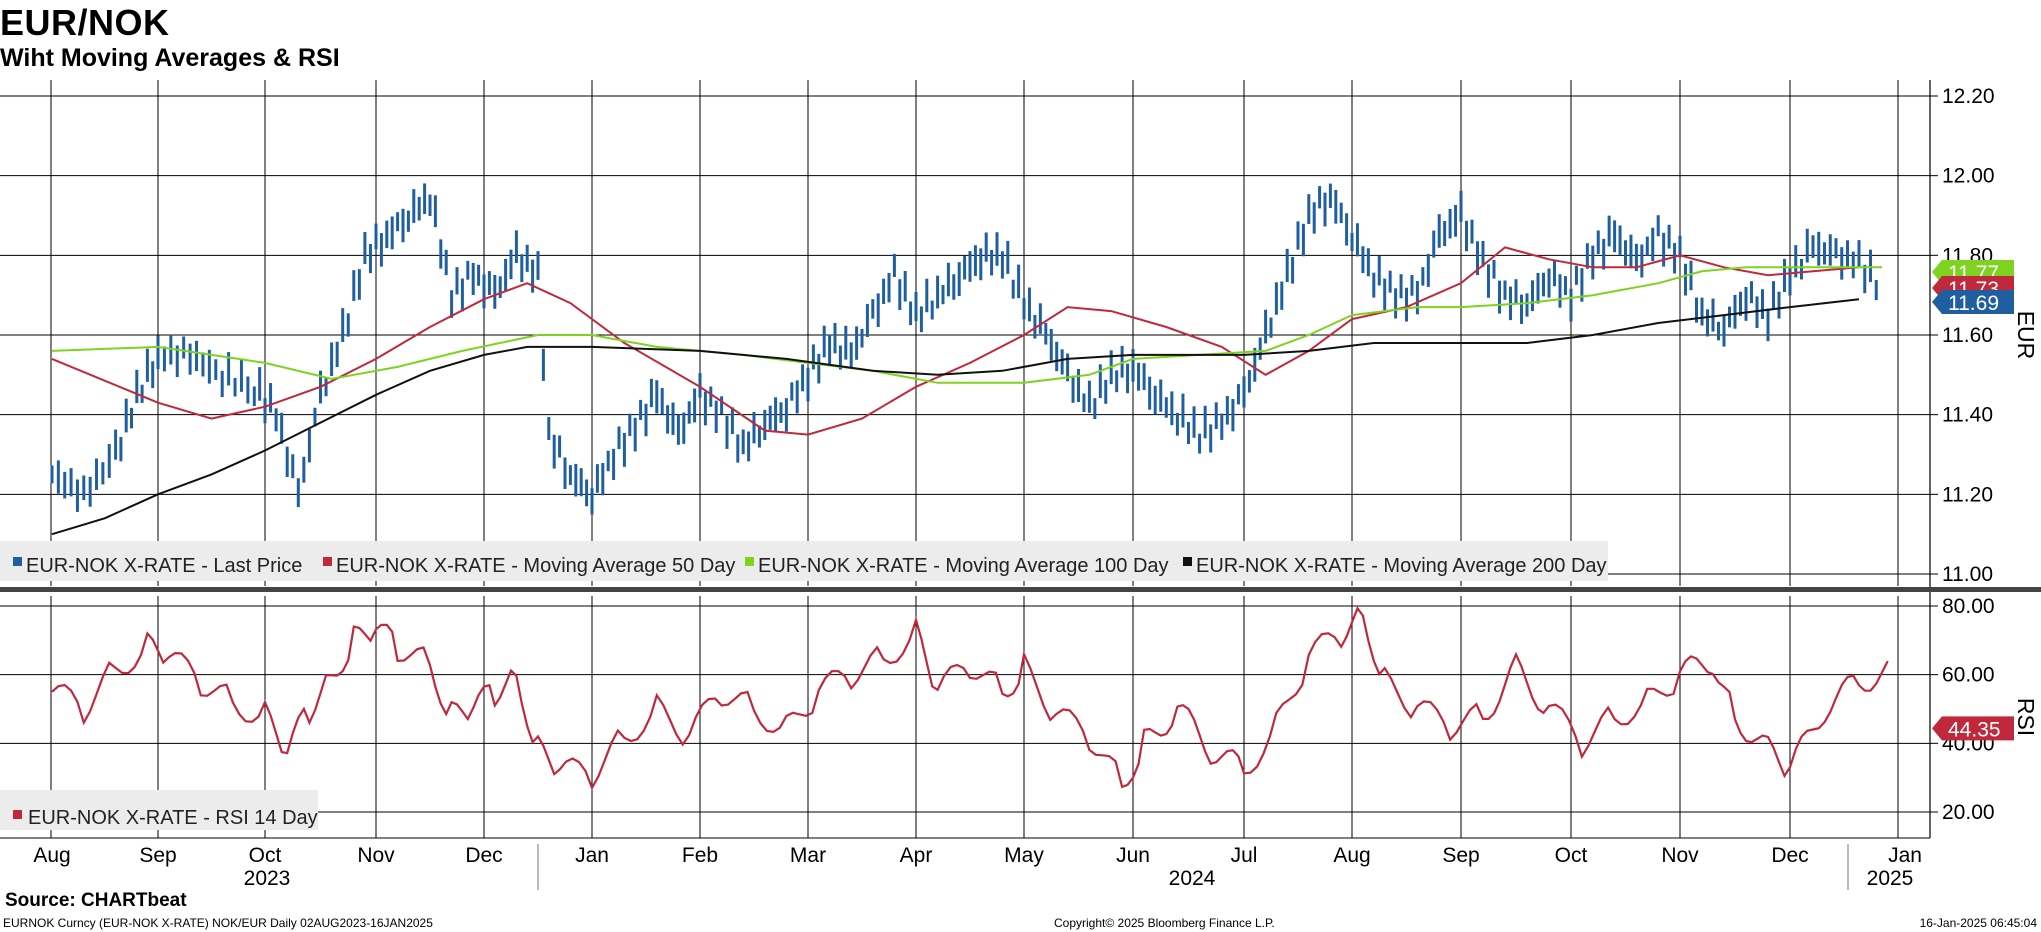  I want to click on legend-item-label: EUR-NOK X-RATE - Moving Average 50 Day, so click(535, 566).